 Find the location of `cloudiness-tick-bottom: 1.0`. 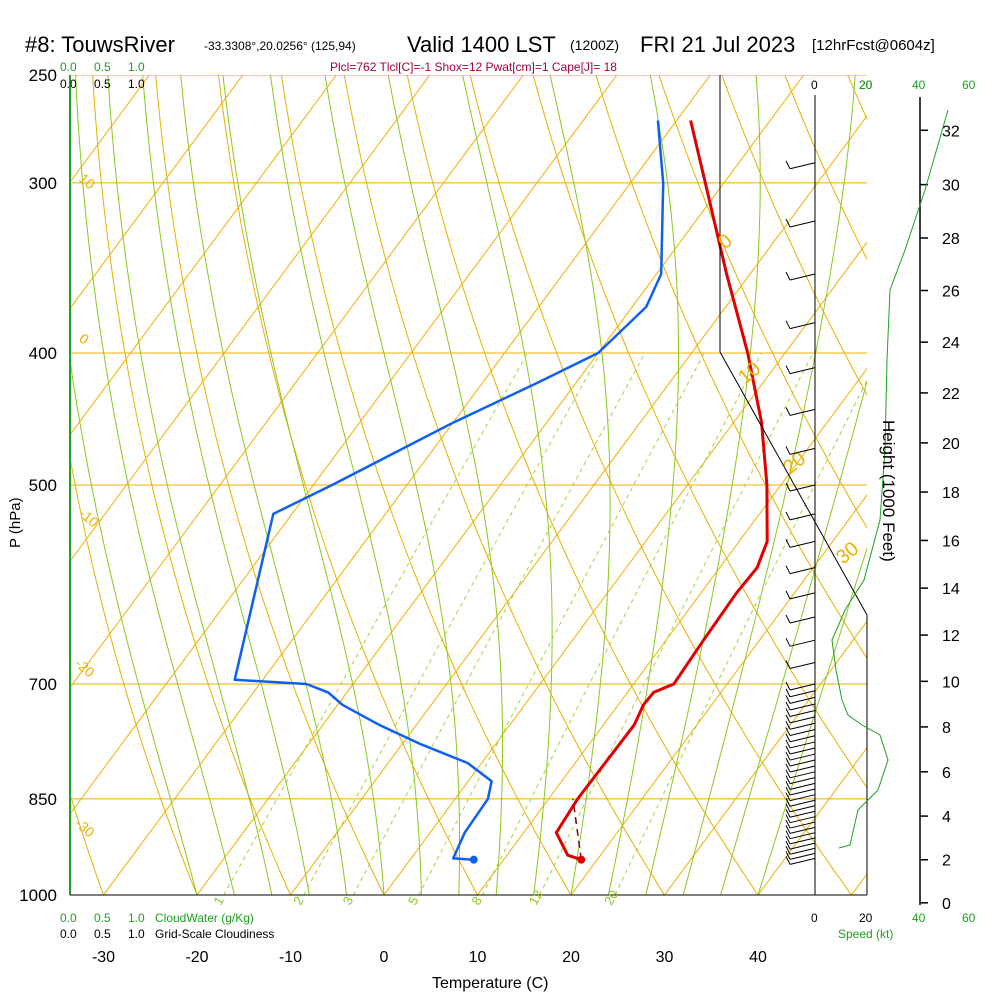

cloudiness-tick-bottom: 1.0 is located at coordinates (136, 934).